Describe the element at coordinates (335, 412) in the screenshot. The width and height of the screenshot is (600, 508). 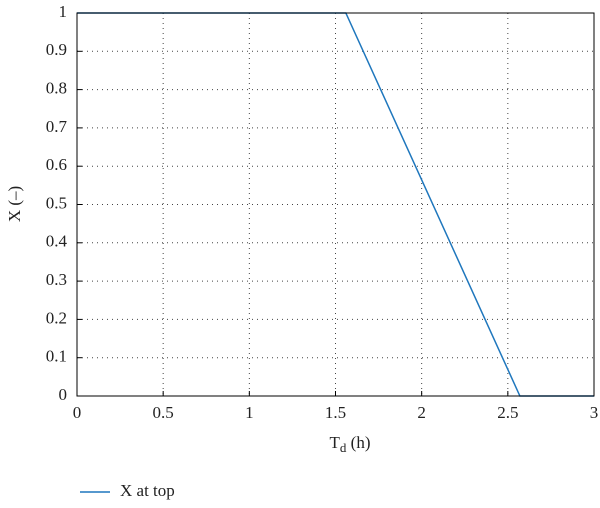
I see `x-tick-label: 1.5` at that location.